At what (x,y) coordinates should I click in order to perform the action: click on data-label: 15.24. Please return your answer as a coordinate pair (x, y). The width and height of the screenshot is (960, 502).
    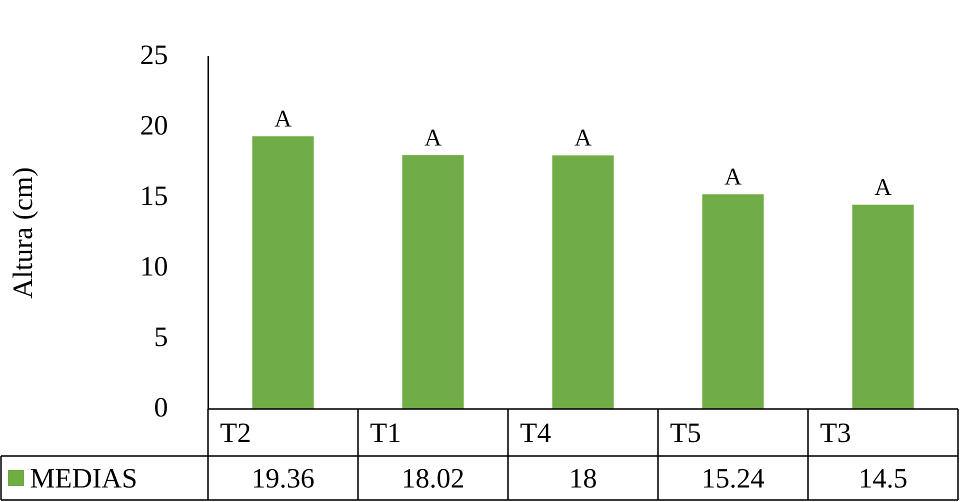
    Looking at the image, I should click on (733, 478).